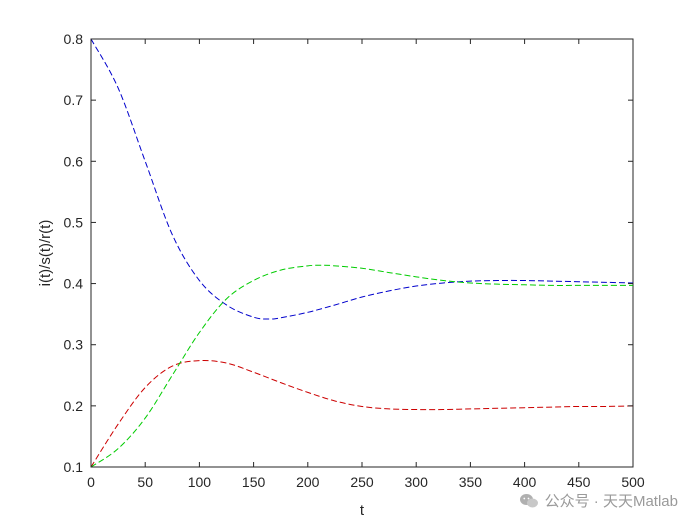 The width and height of the screenshot is (700, 525). What do you see at coordinates (74, 39) in the screenshot?
I see `y-tick-label: 0.8` at bounding box center [74, 39].